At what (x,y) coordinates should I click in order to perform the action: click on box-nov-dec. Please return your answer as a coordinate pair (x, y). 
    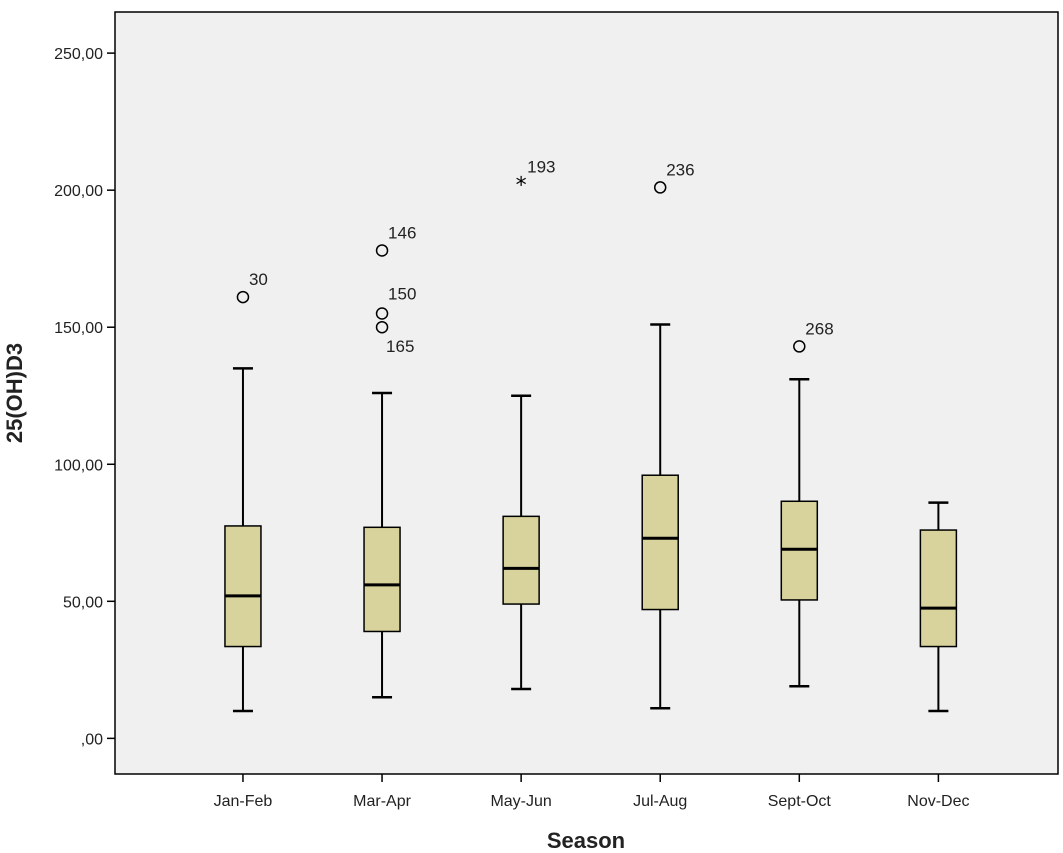
    Looking at the image, I should click on (938, 607).